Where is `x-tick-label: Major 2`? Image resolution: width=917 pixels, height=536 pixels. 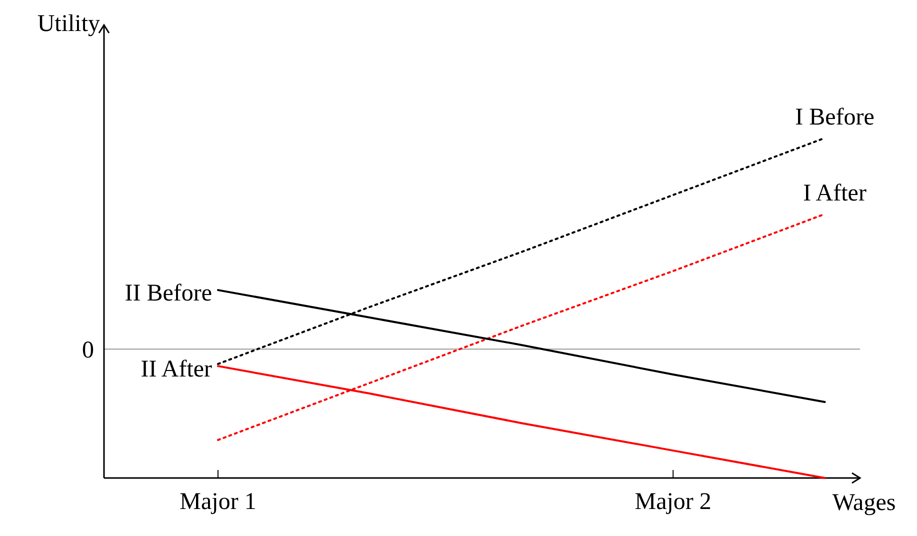 x-tick-label: Major 2 is located at coordinates (673, 502).